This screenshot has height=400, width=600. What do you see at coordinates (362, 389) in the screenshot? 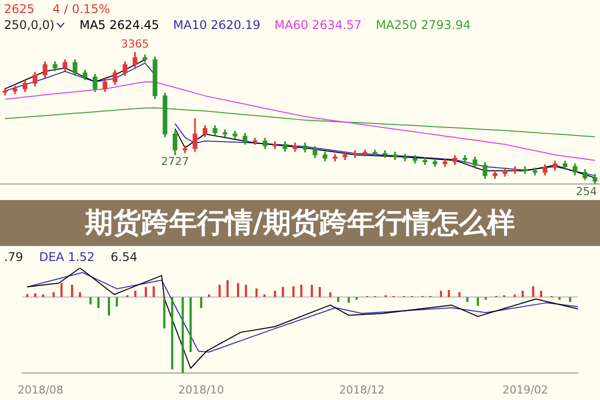
I see `x-tick-label: 2018/12` at bounding box center [362, 389].